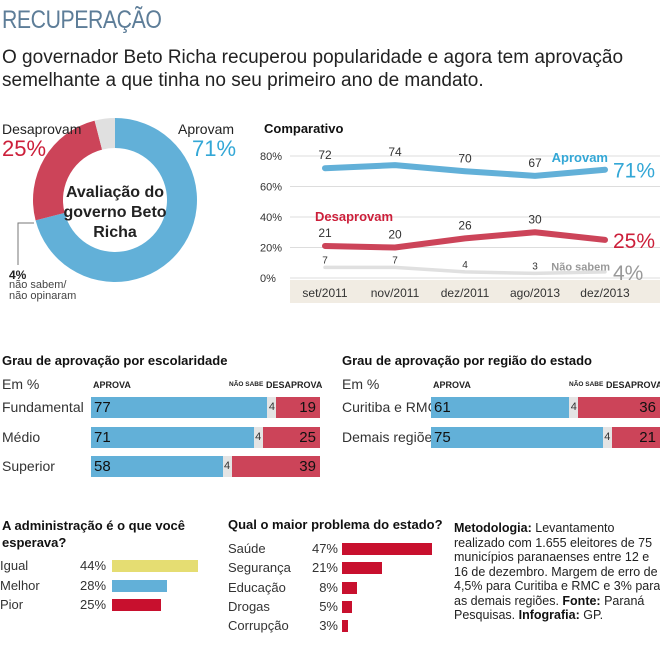 This screenshot has height=647, width=660. Describe the element at coordinates (619, 407) in the screenshot. I see `segment-desaprova: 36` at that location.